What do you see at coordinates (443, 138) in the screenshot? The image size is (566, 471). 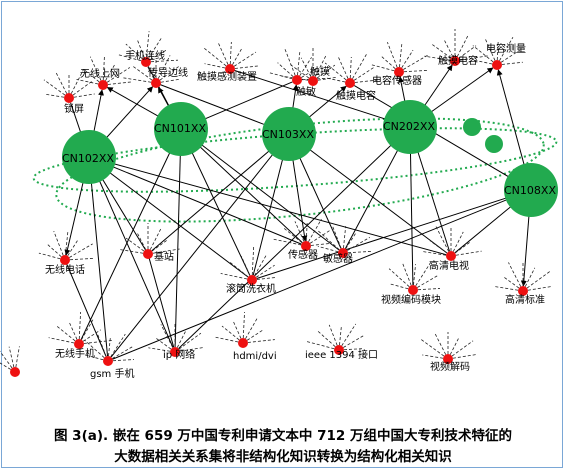 I see `edge-cn108-touch-capacitance` at bounding box center [443, 138].